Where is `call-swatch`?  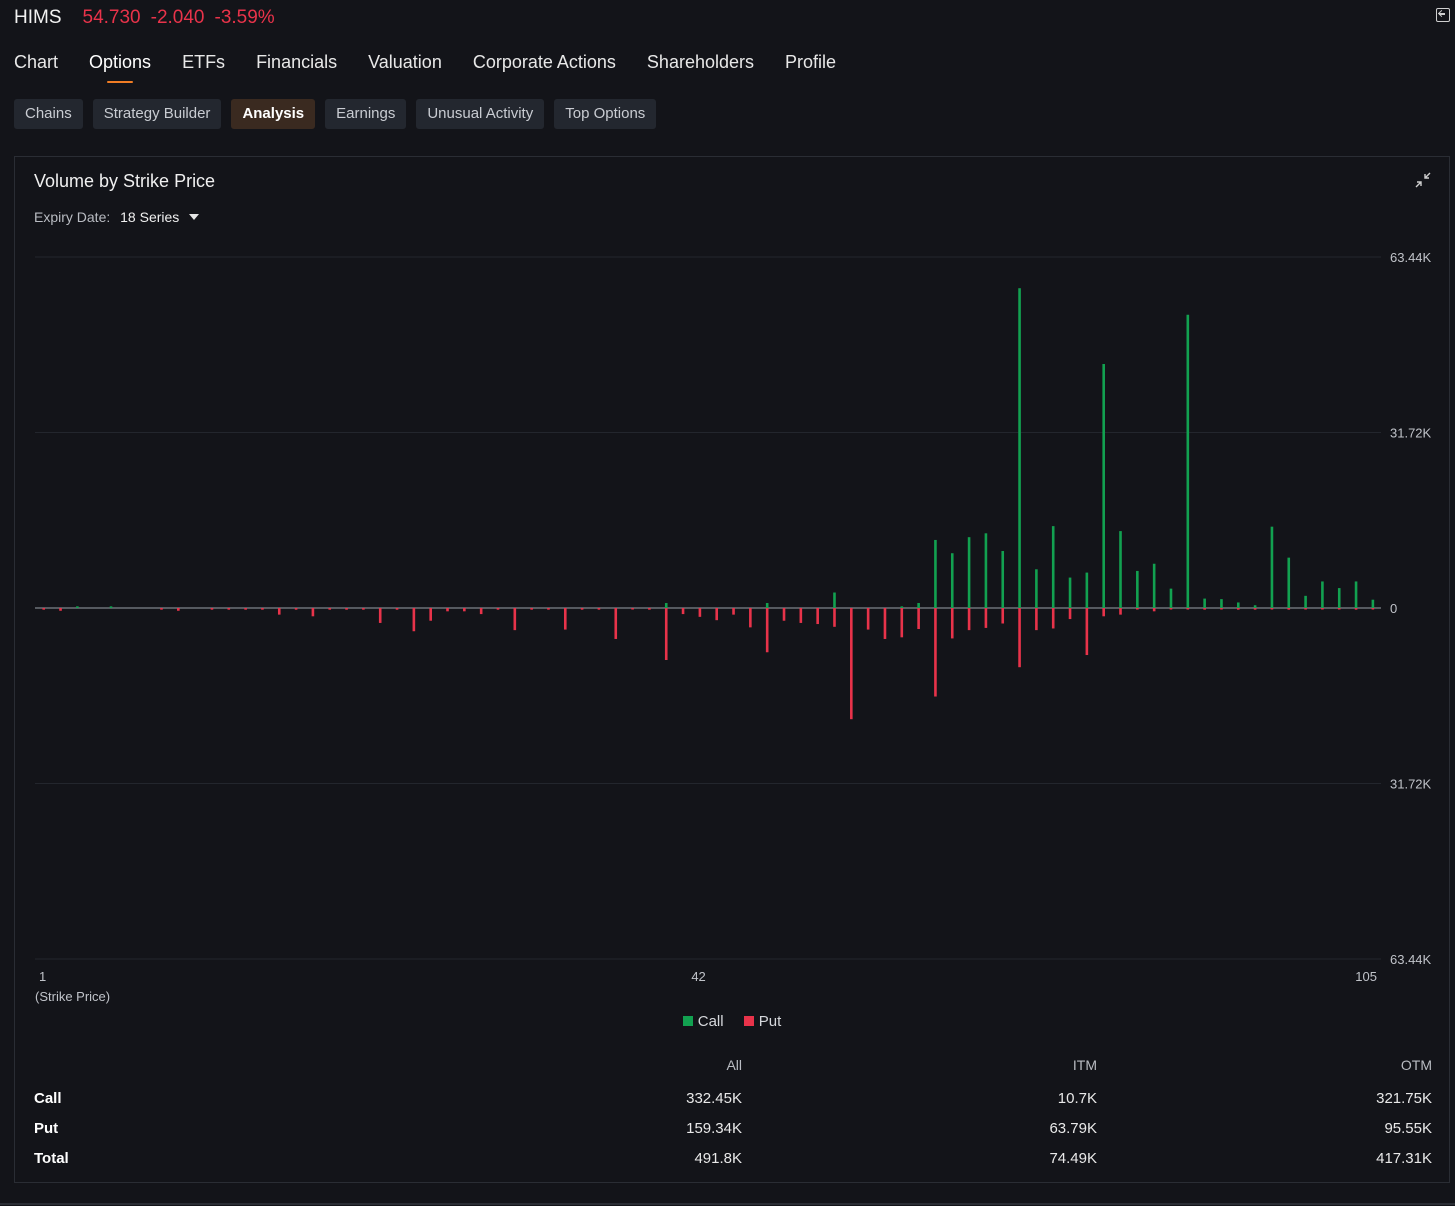
call-swatch is located at coordinates (687, 1021).